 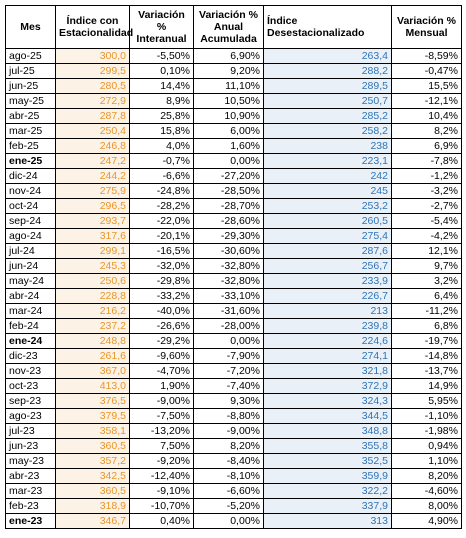 I want to click on table-cell: 245, so click(x=327, y=191).